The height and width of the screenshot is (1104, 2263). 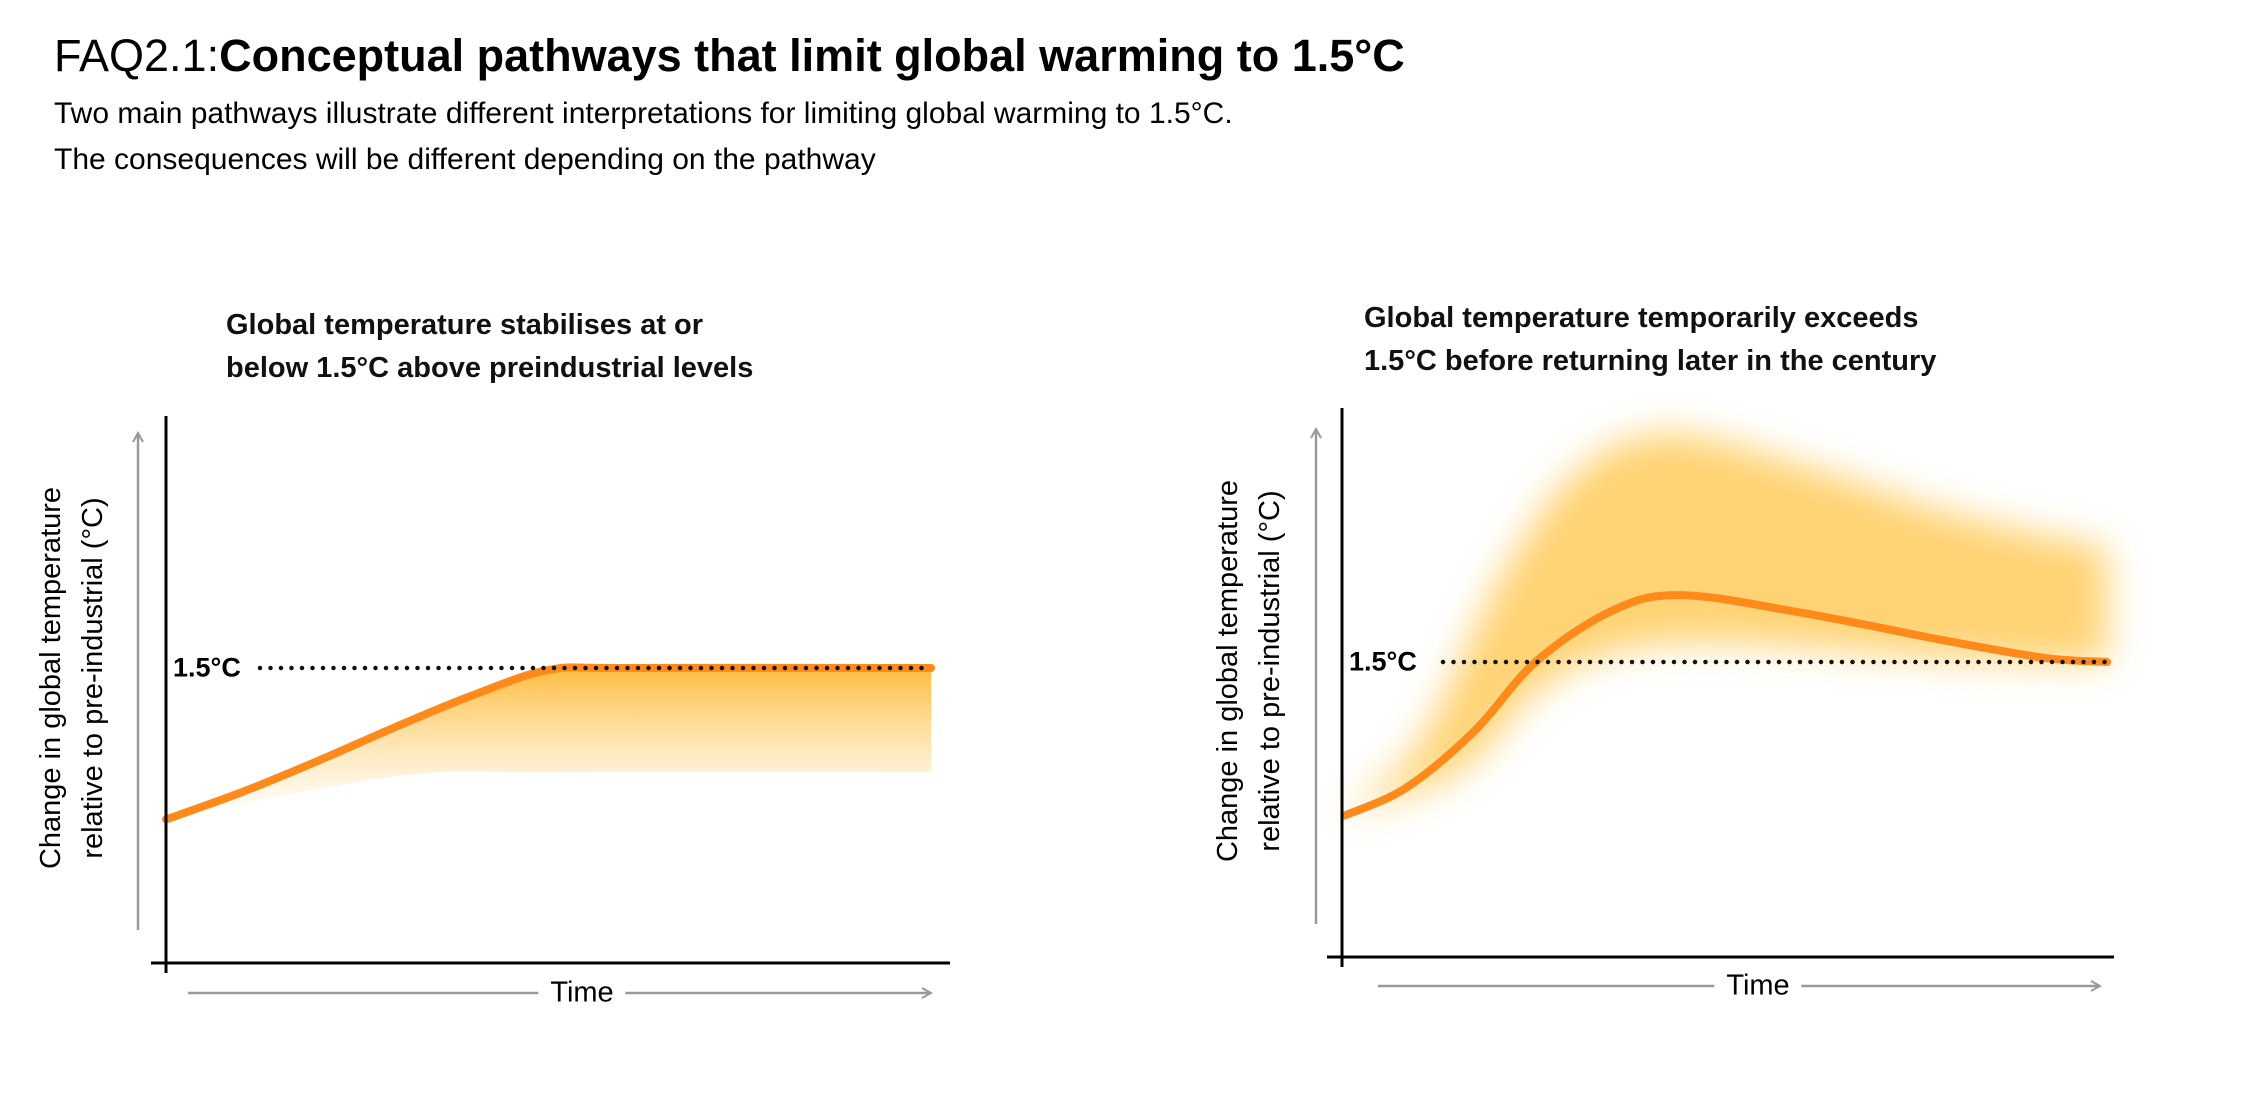 I want to click on panel-right-threshold-label: 1.5°C, so click(x=1383, y=661).